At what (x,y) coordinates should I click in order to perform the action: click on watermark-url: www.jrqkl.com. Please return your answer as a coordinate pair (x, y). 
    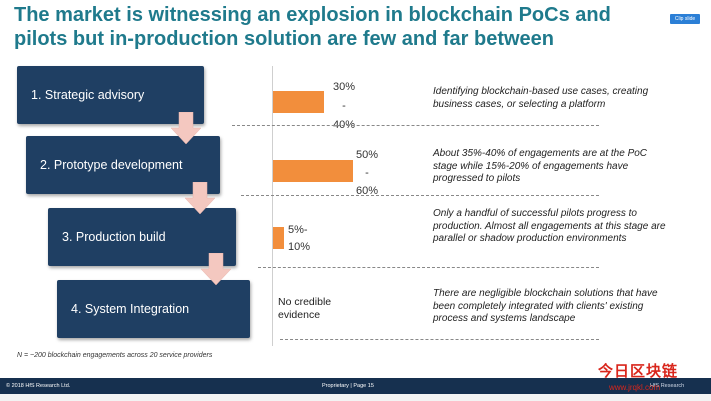
    Looking at the image, I should click on (635, 387).